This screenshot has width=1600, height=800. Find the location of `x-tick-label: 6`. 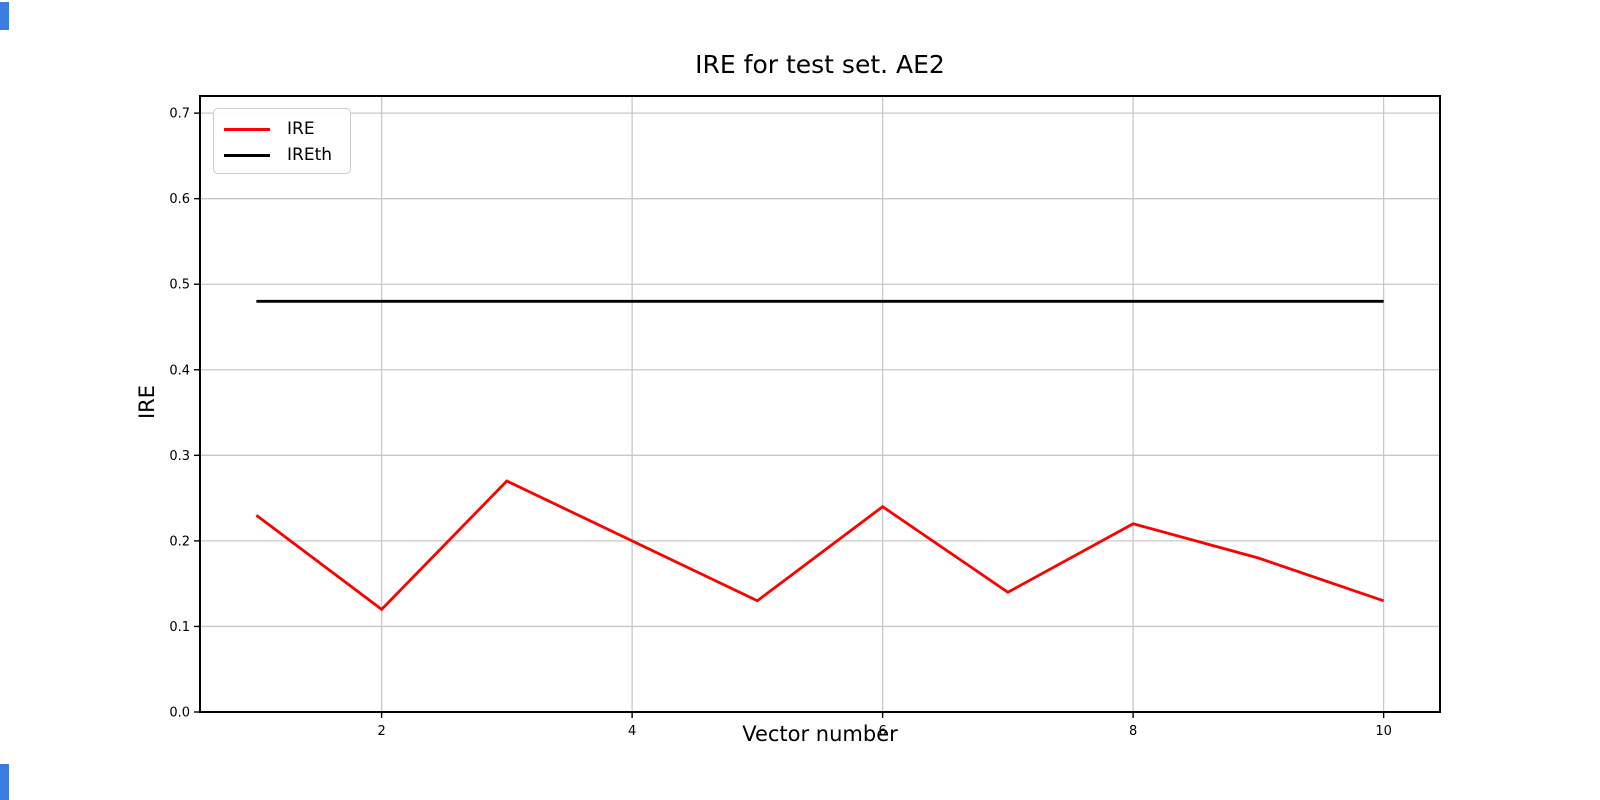

x-tick-label: 6 is located at coordinates (882, 731).